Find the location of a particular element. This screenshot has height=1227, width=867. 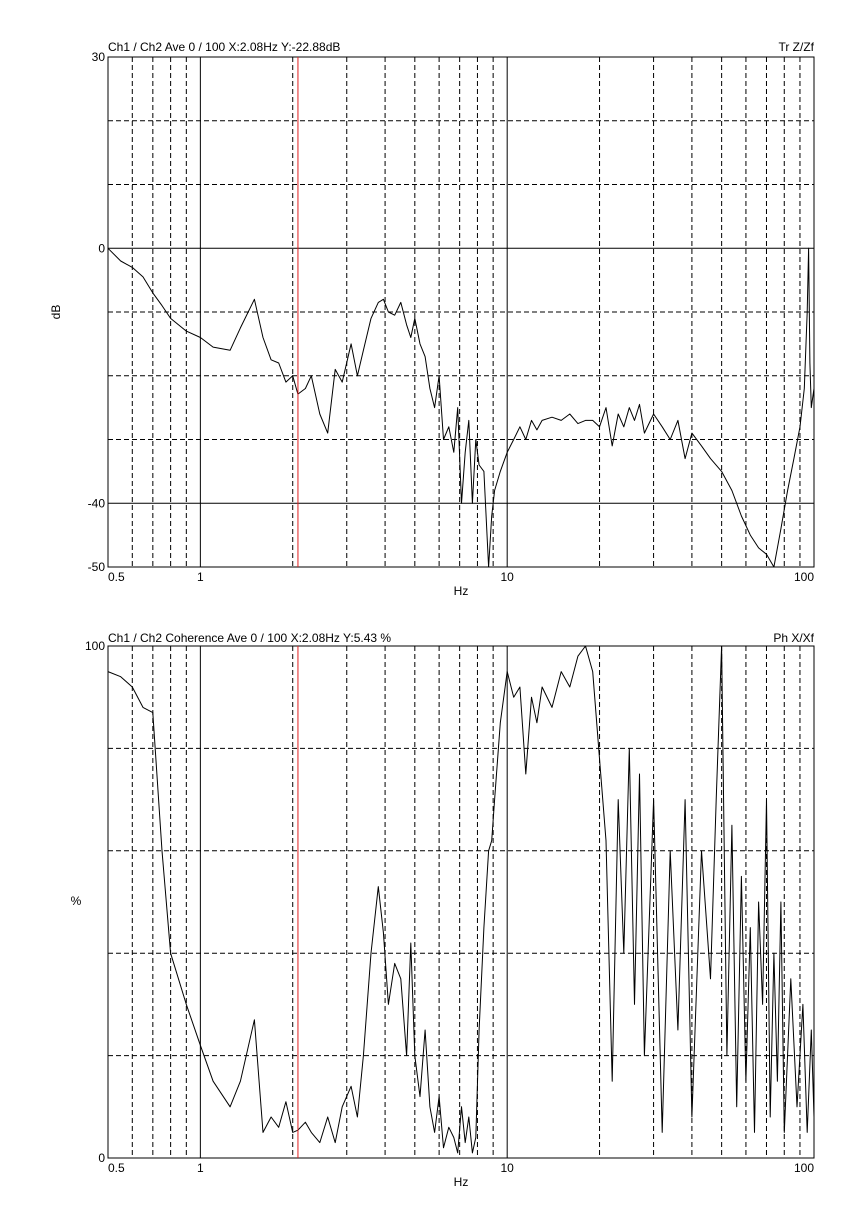

coherence-y-tick-label: 100 is located at coordinates (95, 646).